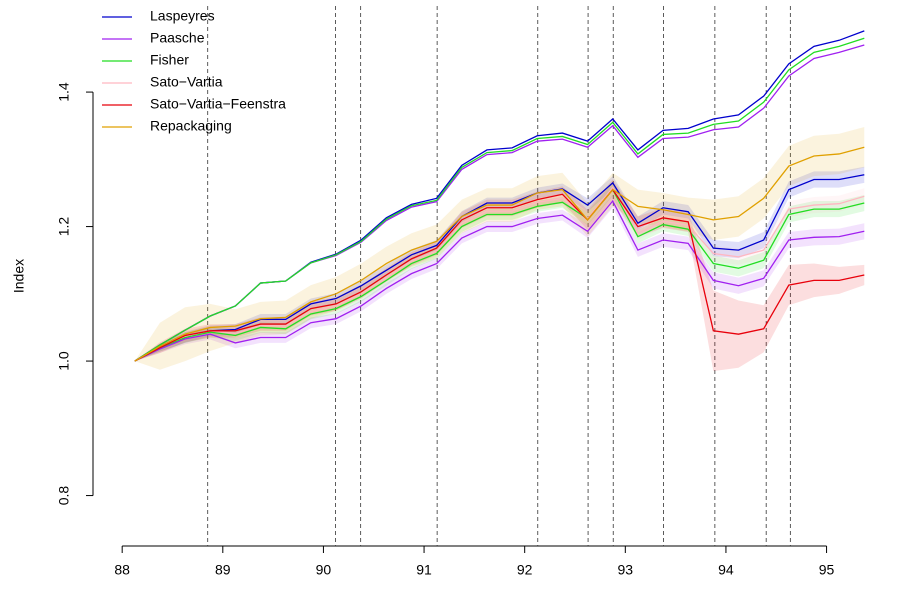 This screenshot has width=902, height=593. Describe the element at coordinates (191, 126) in the screenshot. I see `legend-label: Repackaging` at that location.